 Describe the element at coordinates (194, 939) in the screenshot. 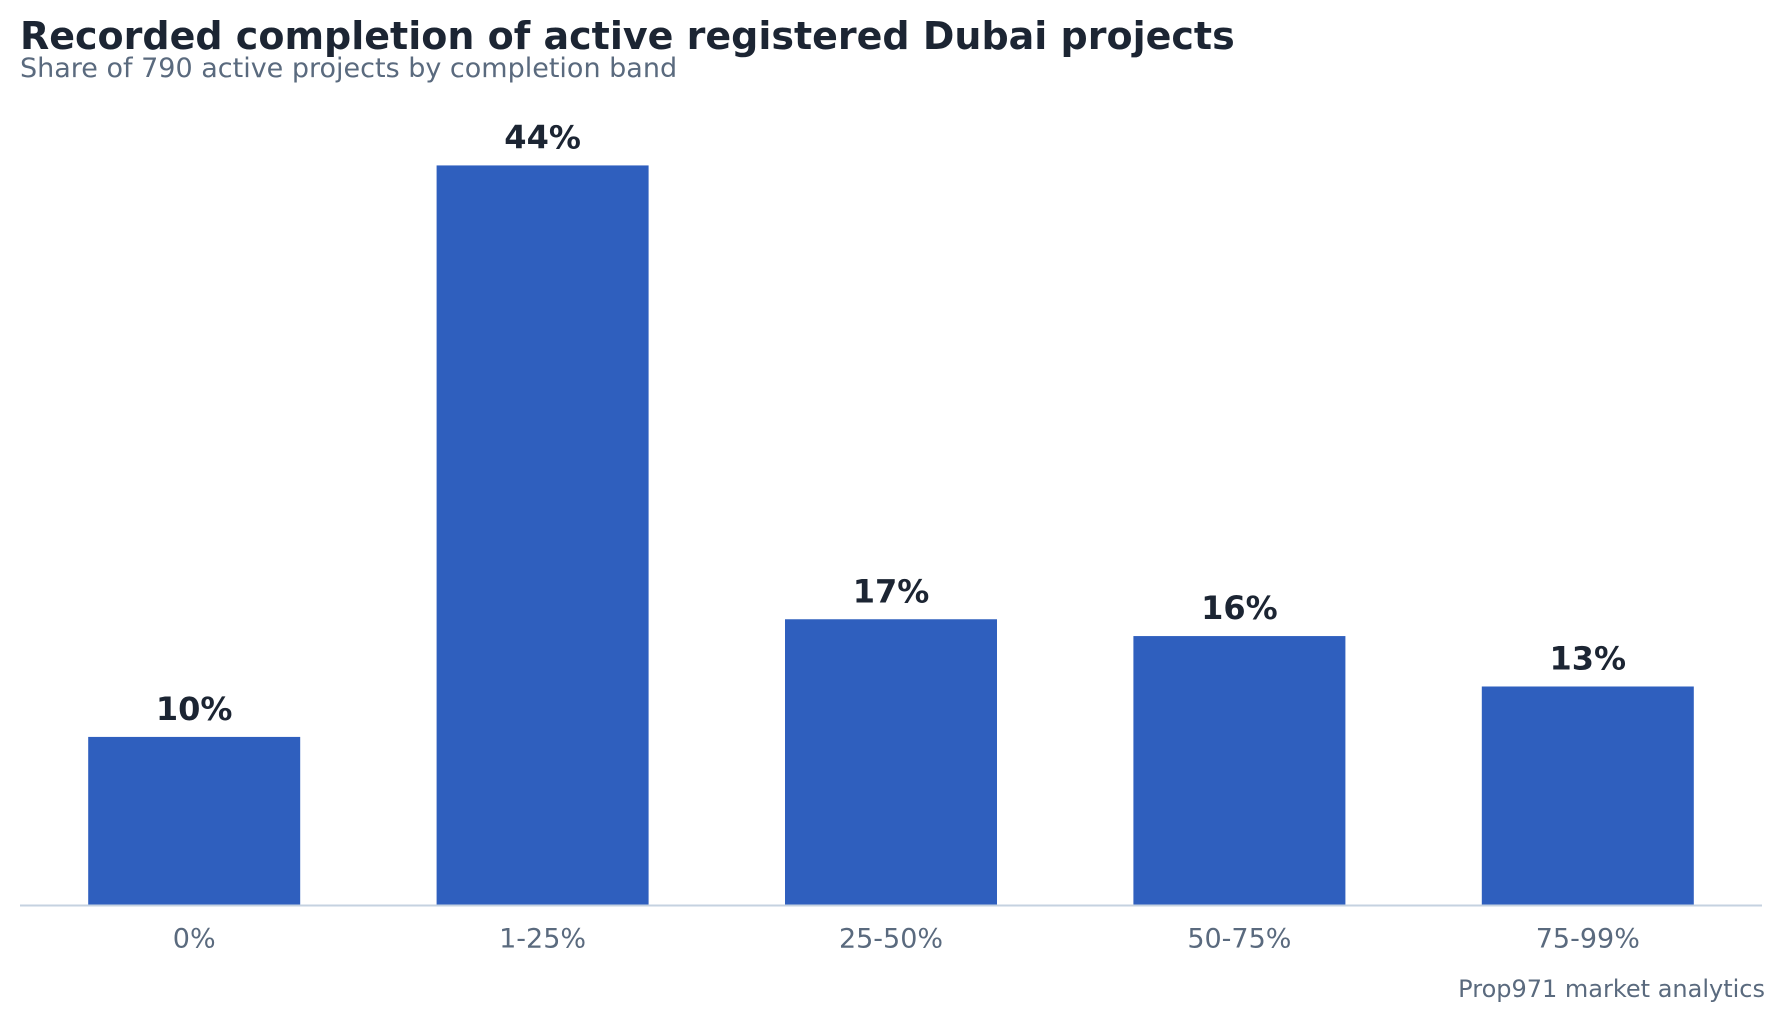

I see `x-tick-label-0: 0%` at that location.